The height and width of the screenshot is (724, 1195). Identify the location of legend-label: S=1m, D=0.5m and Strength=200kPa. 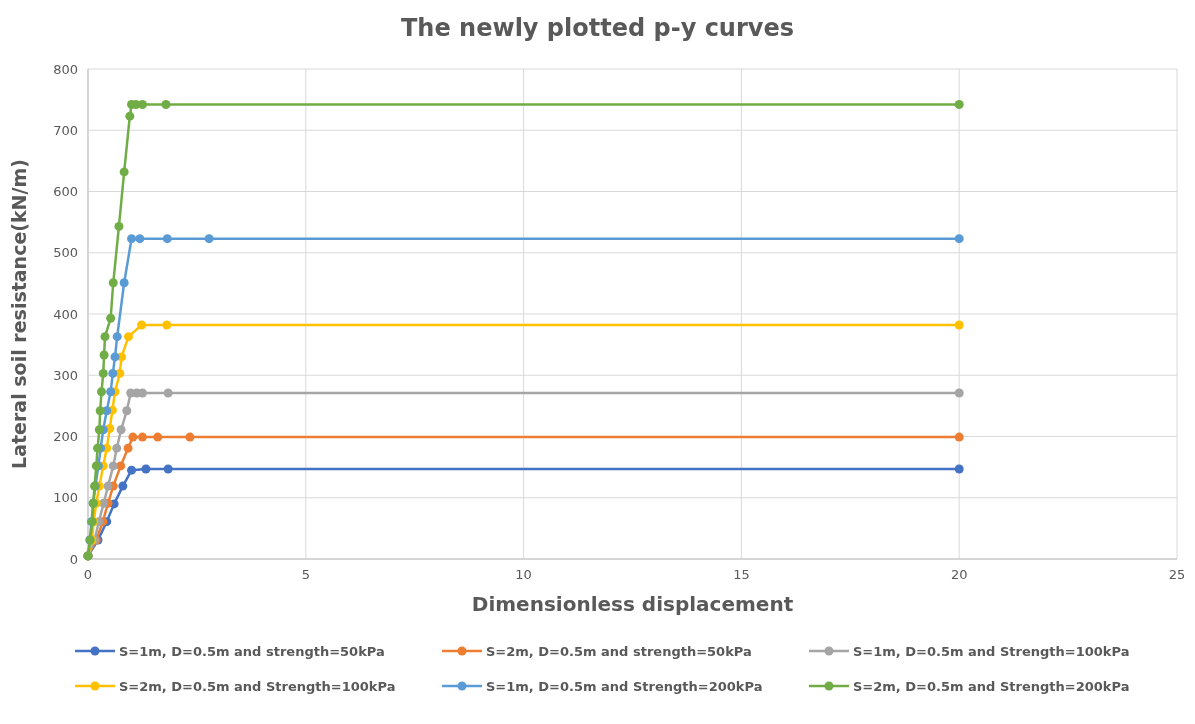
(624, 686).